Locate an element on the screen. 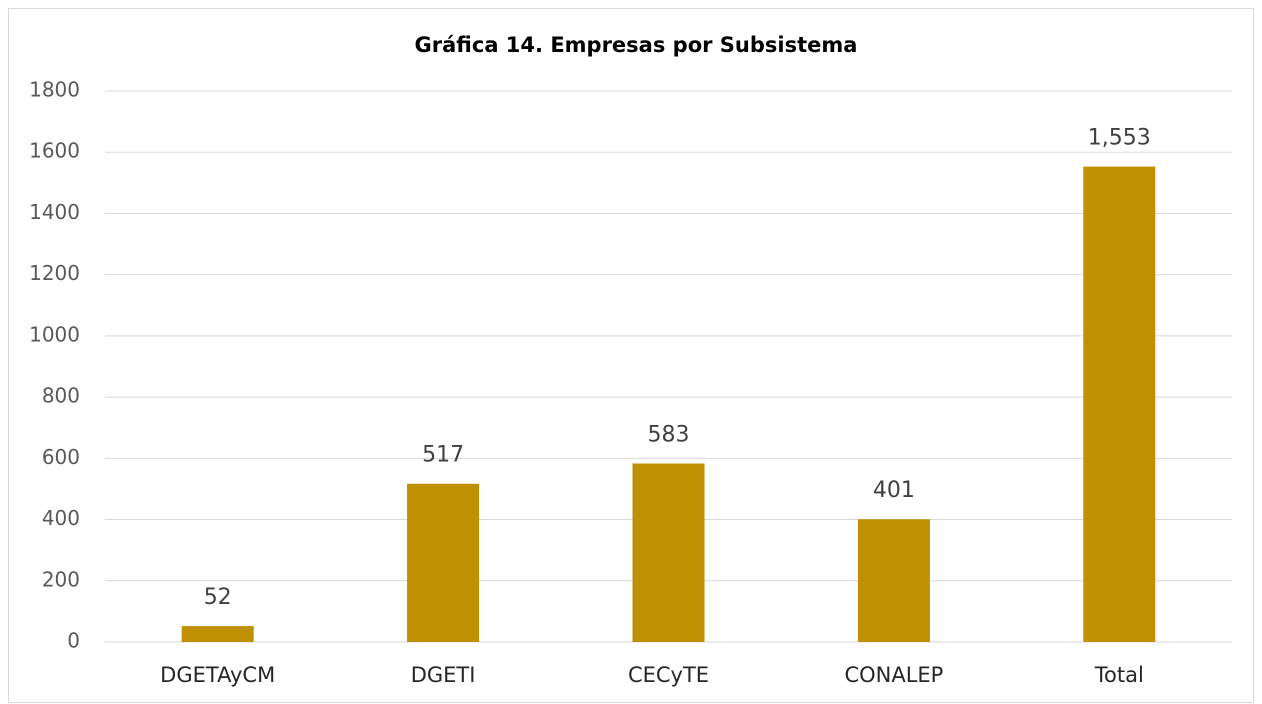 The width and height of the screenshot is (1262, 704). data-label: 52 is located at coordinates (218, 597).